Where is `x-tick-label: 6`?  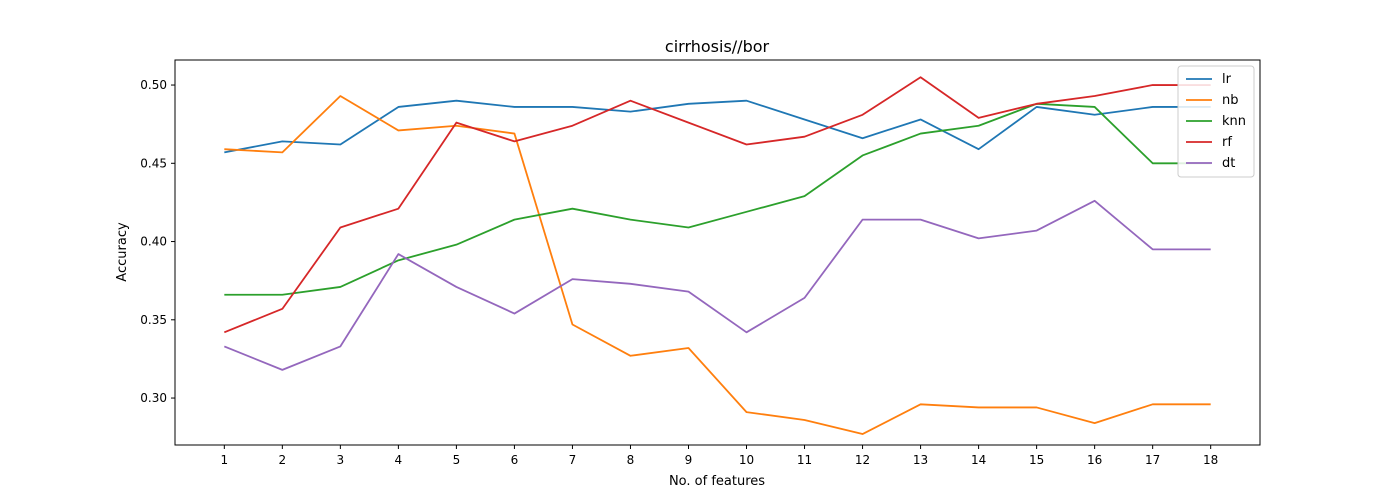 x-tick-label: 6 is located at coordinates (515, 460).